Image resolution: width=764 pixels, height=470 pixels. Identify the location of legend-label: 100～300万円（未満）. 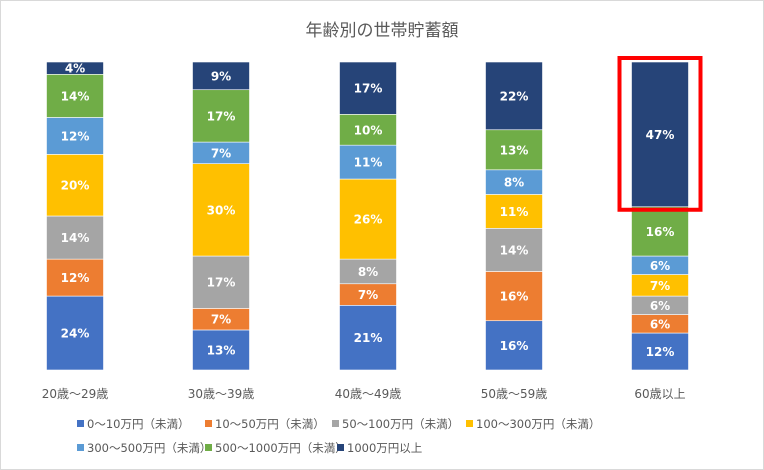
(538, 424).